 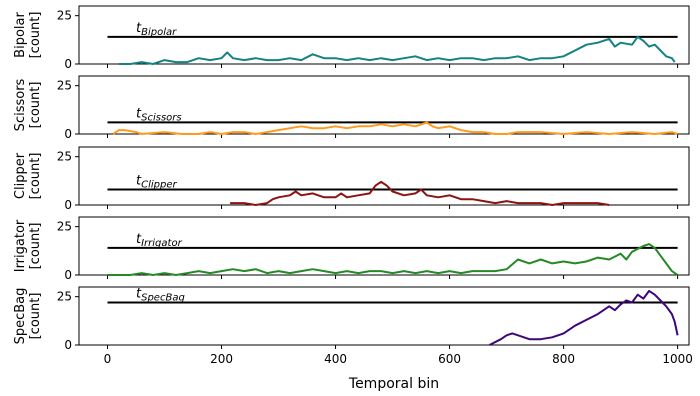 I want to click on x-tick-label: 200, so click(x=221, y=359).